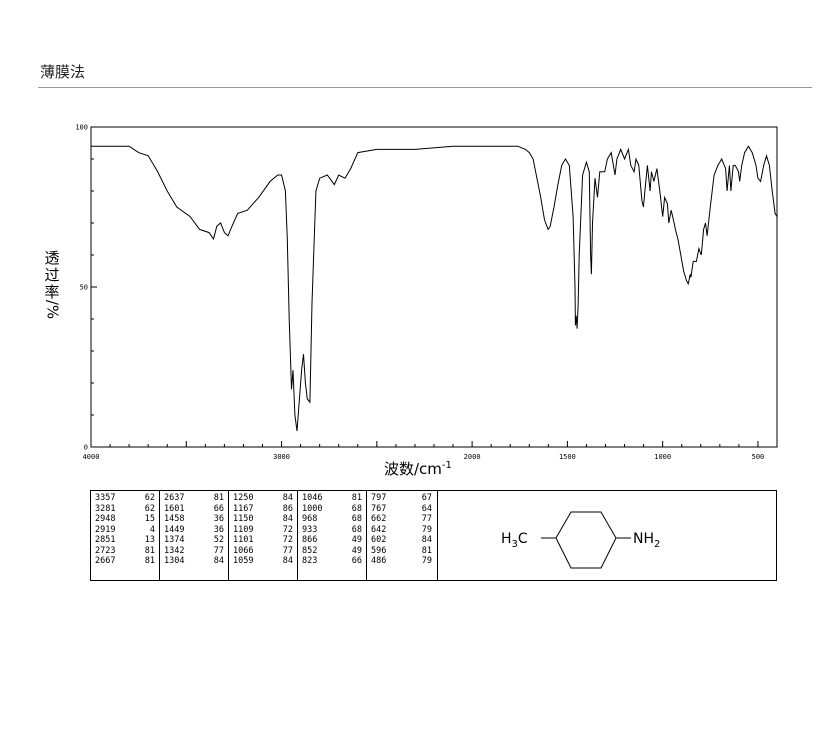  I want to click on x-tick-label: 3000, so click(281, 457).